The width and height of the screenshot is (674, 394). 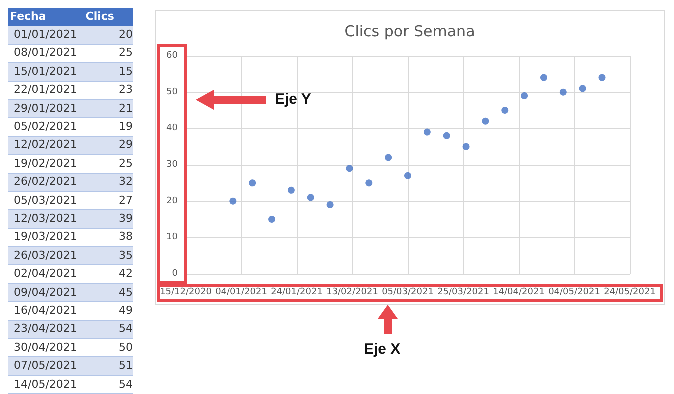 I want to click on category-label: 14/05/2021, so click(x=45, y=385).